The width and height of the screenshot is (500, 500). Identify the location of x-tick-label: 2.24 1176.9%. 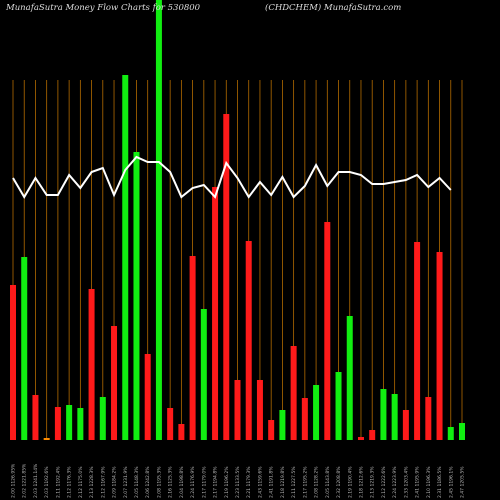
(193, 482).